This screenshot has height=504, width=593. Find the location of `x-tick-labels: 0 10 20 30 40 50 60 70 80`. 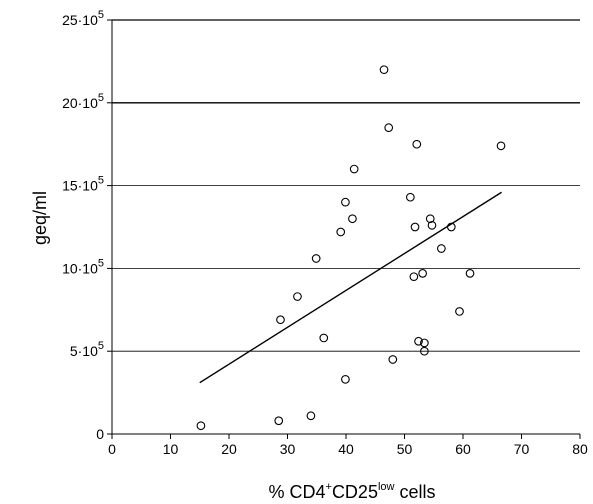

x-tick-labels: 0 10 20 30 40 50 60 70 80 is located at coordinates (348, 445).